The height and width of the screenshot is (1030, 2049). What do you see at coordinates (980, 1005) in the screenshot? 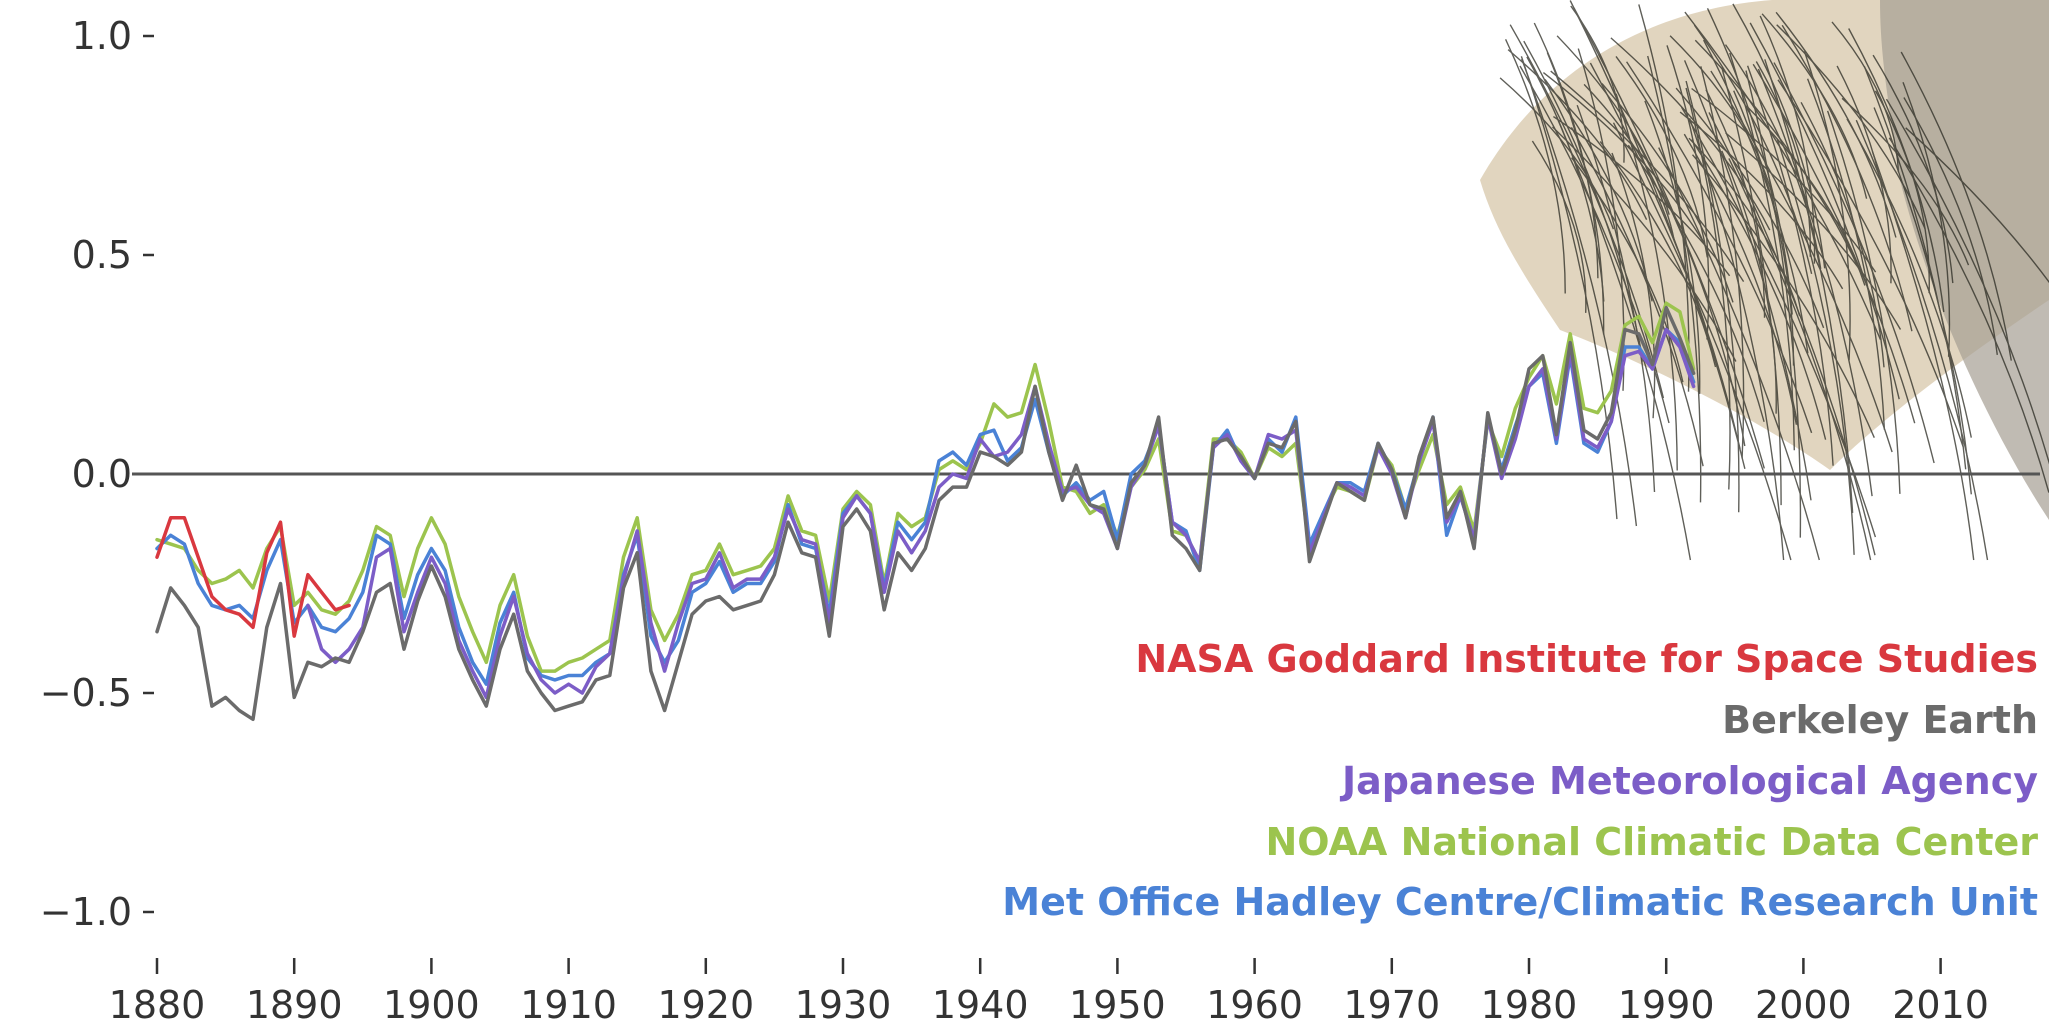
I see `x-tick-label: 1940` at bounding box center [980, 1005].